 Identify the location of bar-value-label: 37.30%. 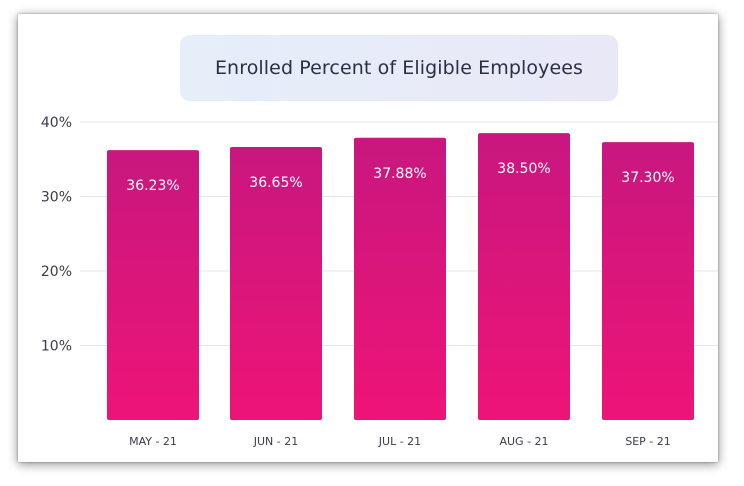
(647, 178).